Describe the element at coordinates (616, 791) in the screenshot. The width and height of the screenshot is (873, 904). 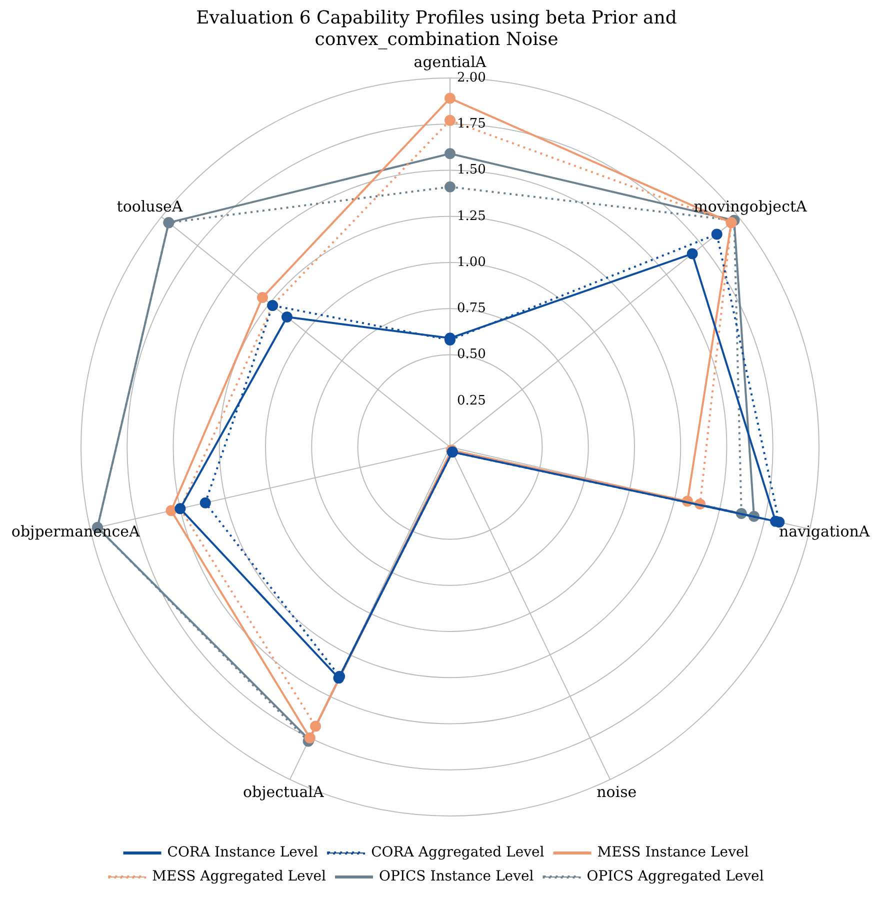
I see `spoke-label: noise` at that location.